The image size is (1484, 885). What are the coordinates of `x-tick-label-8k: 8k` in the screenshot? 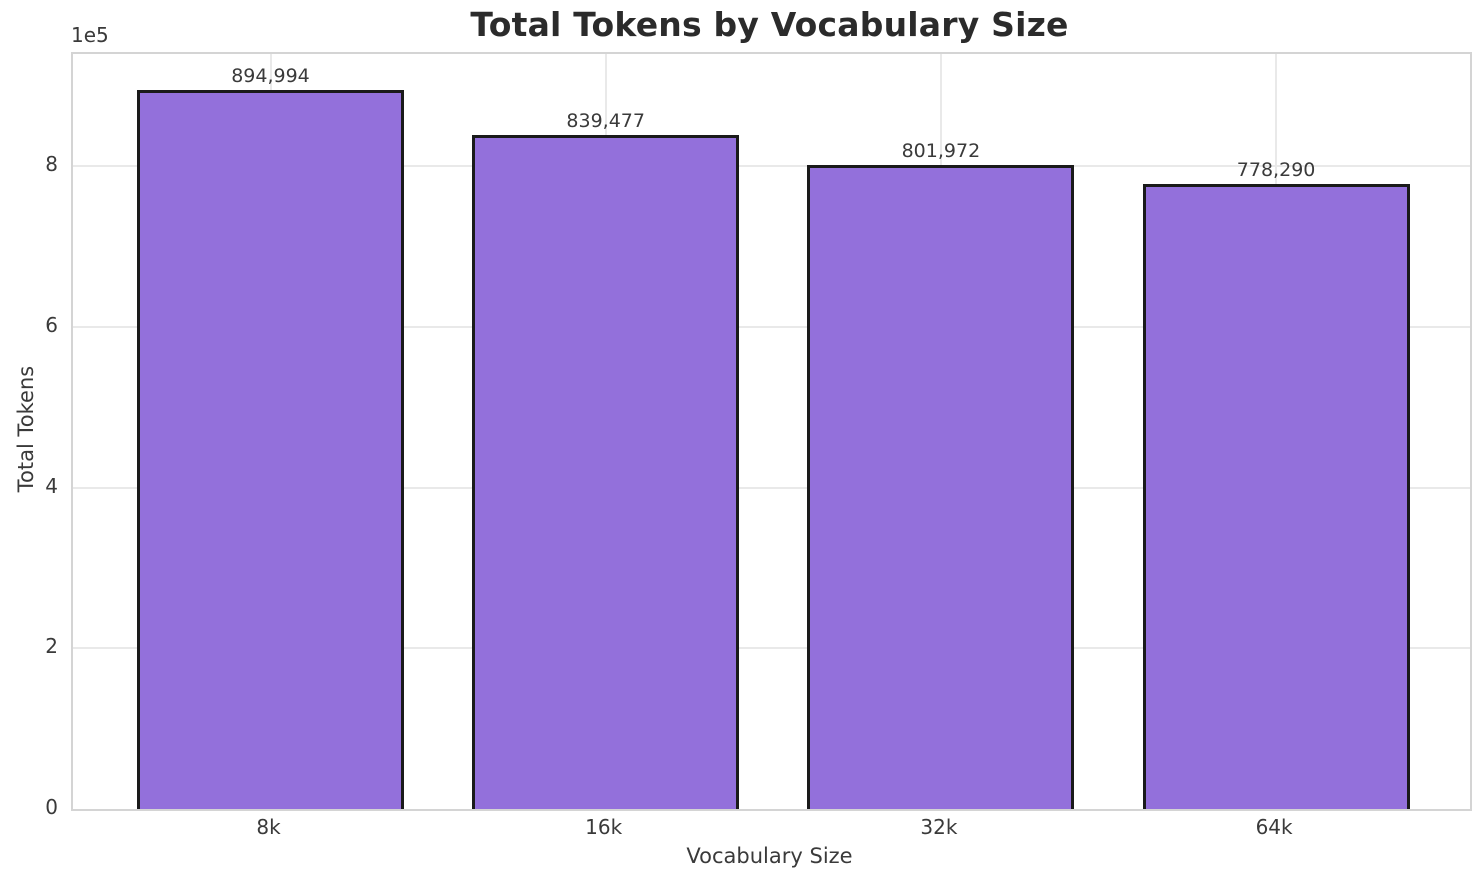 It's located at (268, 827).